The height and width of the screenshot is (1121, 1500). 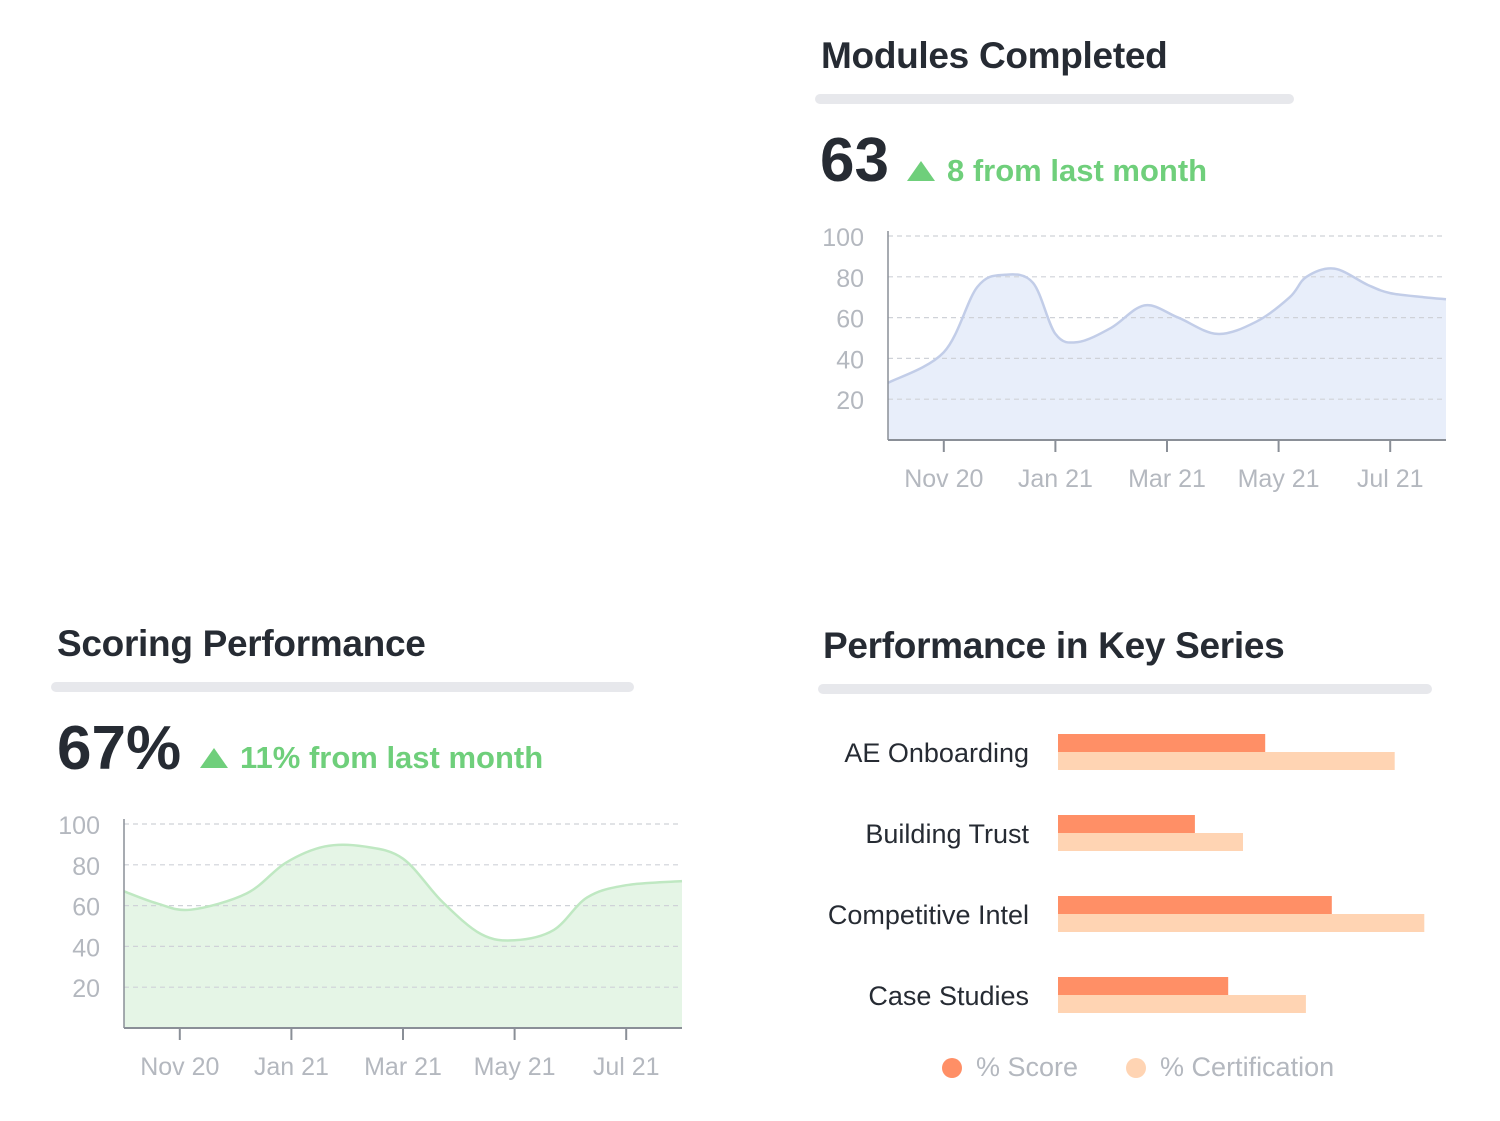 I want to click on key-series-title: Performance in Key Series, so click(x=1054, y=645).